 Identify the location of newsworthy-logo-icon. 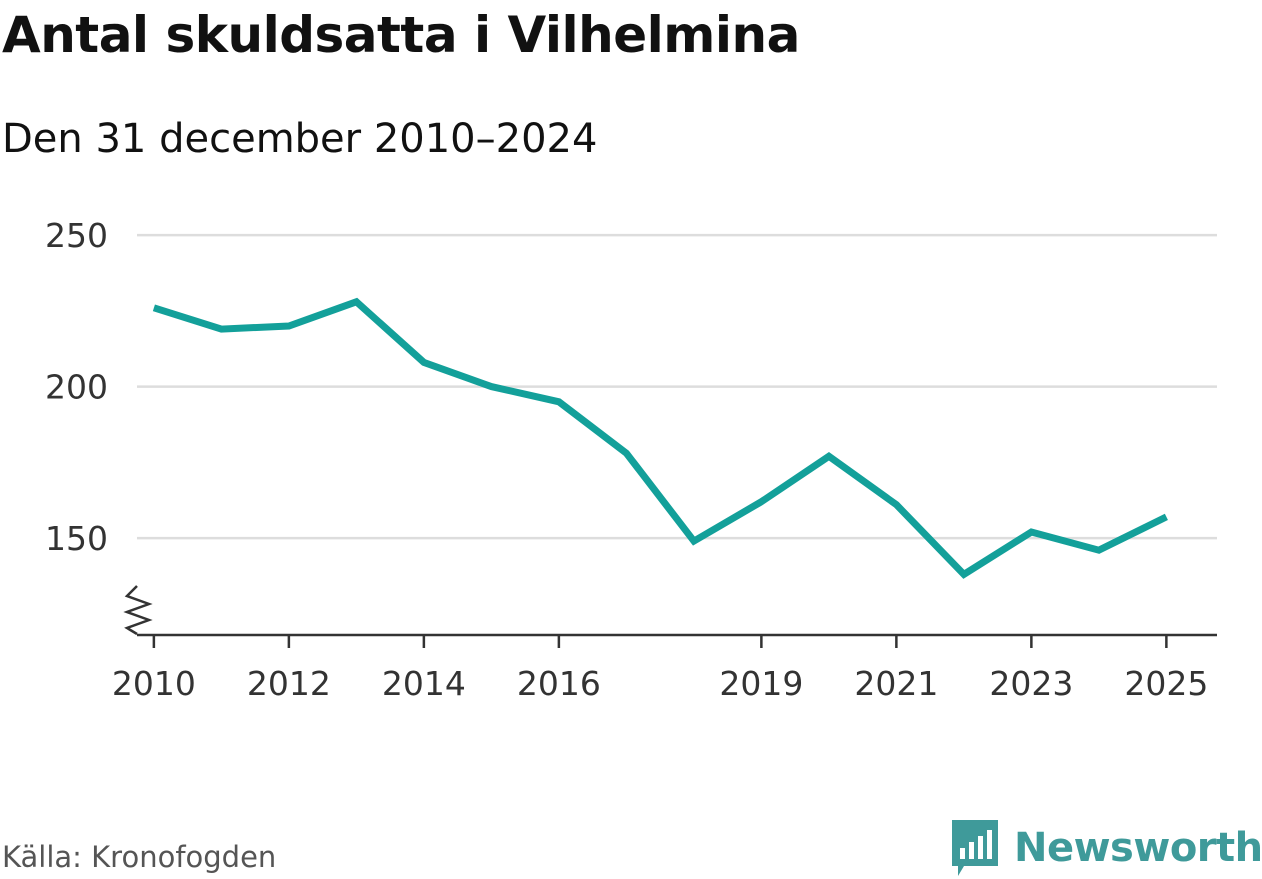
(975, 848).